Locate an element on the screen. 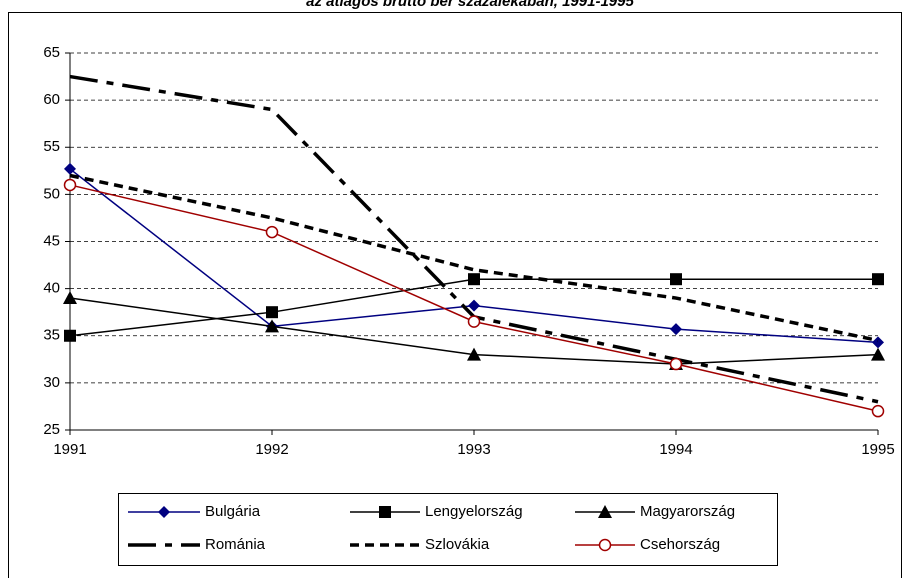 The width and height of the screenshot is (903, 578). y-tick-label: 25 is located at coordinates (51, 429).